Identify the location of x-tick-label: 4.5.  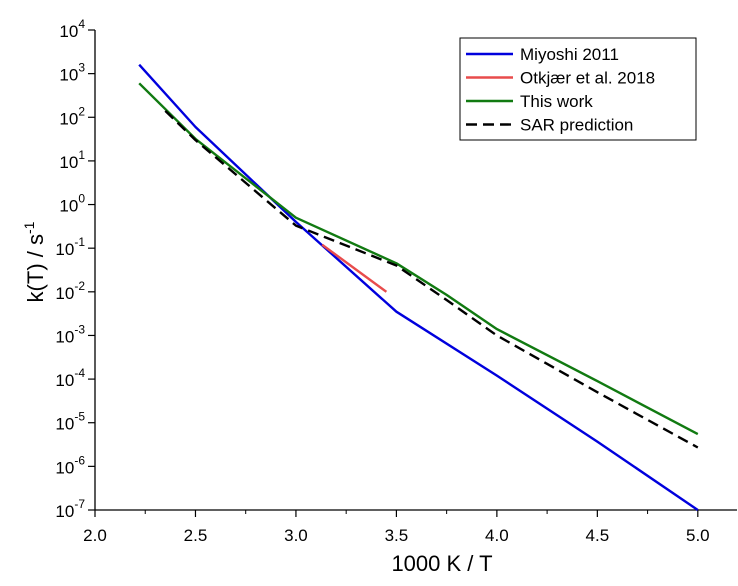
(598, 535).